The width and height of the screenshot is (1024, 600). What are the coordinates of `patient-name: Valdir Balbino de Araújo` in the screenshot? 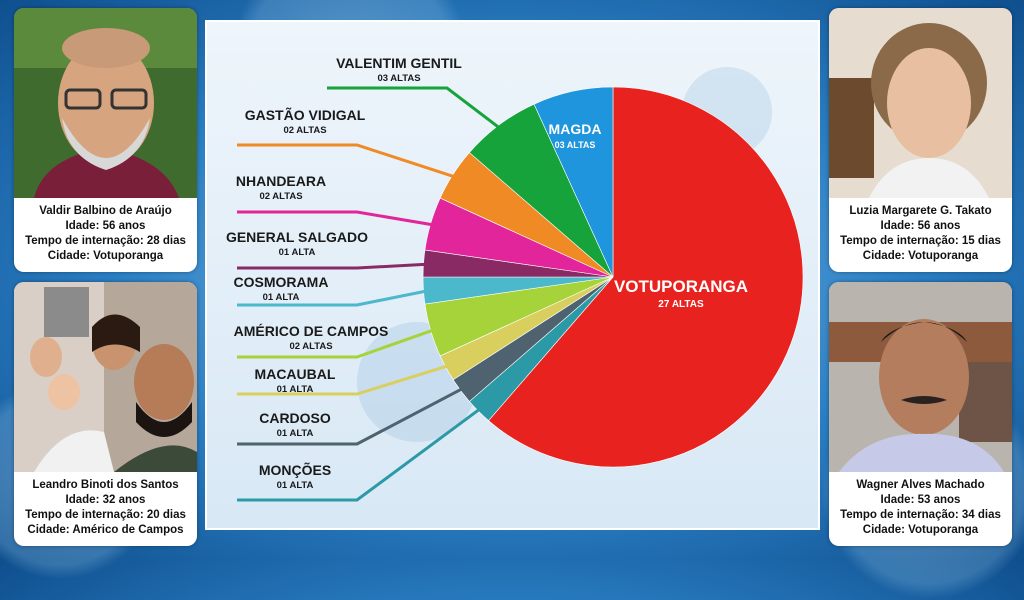 It's located at (105, 211).